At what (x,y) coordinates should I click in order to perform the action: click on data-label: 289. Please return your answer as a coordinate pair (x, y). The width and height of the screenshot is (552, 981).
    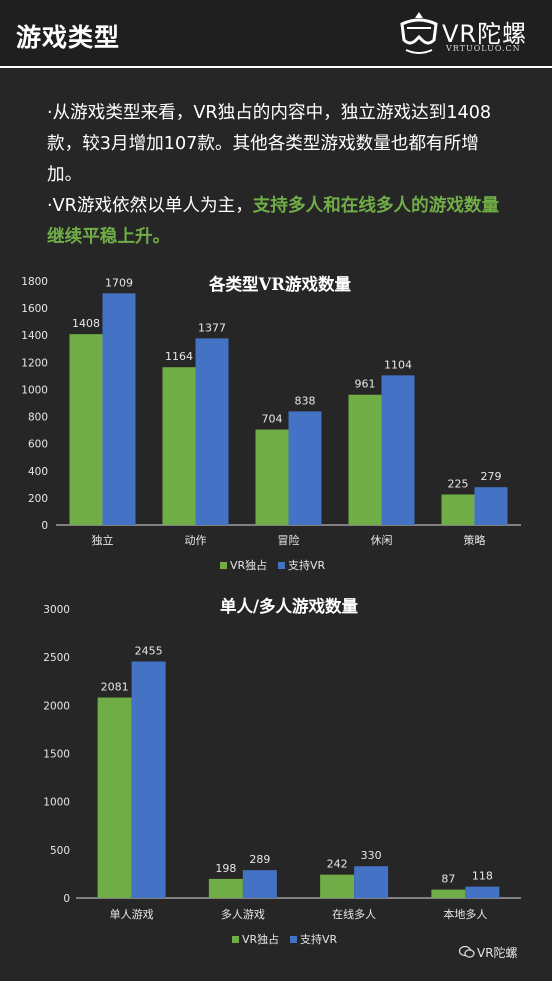
    Looking at the image, I should click on (259, 859).